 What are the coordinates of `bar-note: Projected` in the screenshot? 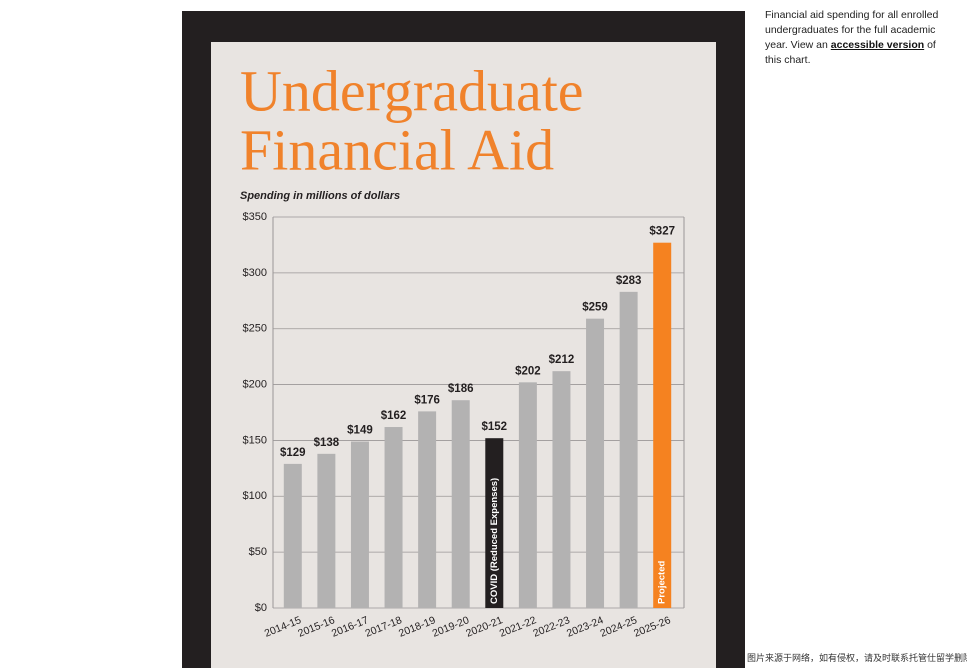 It's located at (662, 582).